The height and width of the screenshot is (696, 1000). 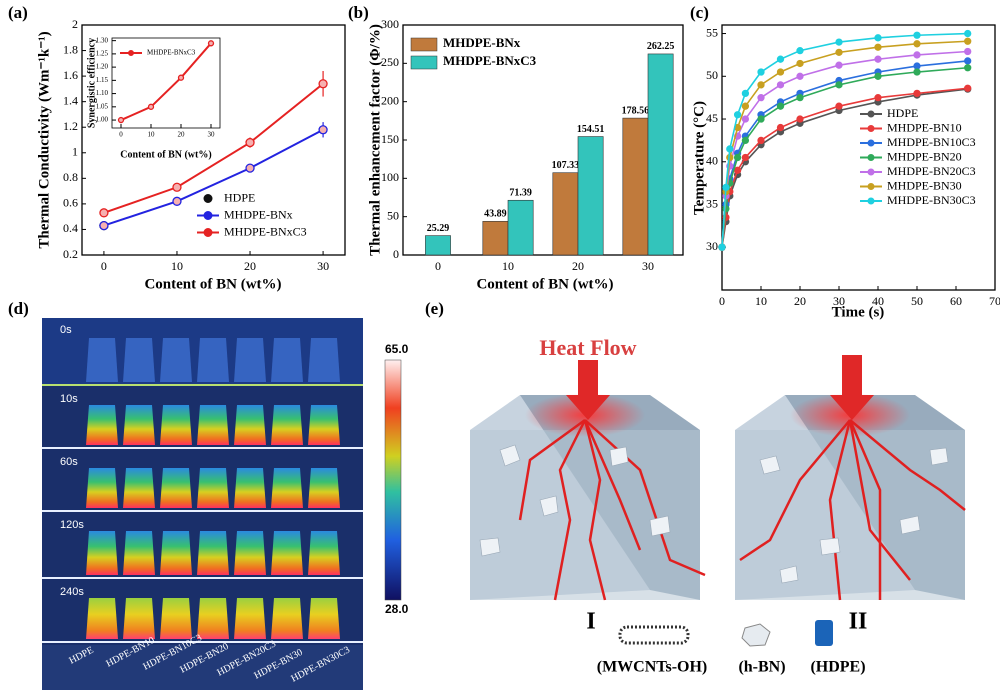 What do you see at coordinates (70, 75) in the screenshot?
I see `y-tick-label: 1.6` at bounding box center [70, 75].